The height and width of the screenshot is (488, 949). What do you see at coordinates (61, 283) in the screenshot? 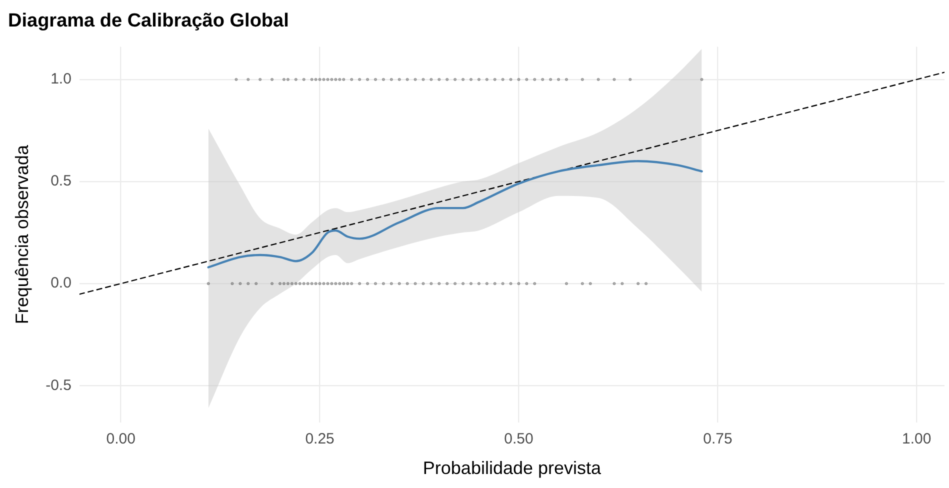
I see `y-tick-label: 0.0` at bounding box center [61, 283].